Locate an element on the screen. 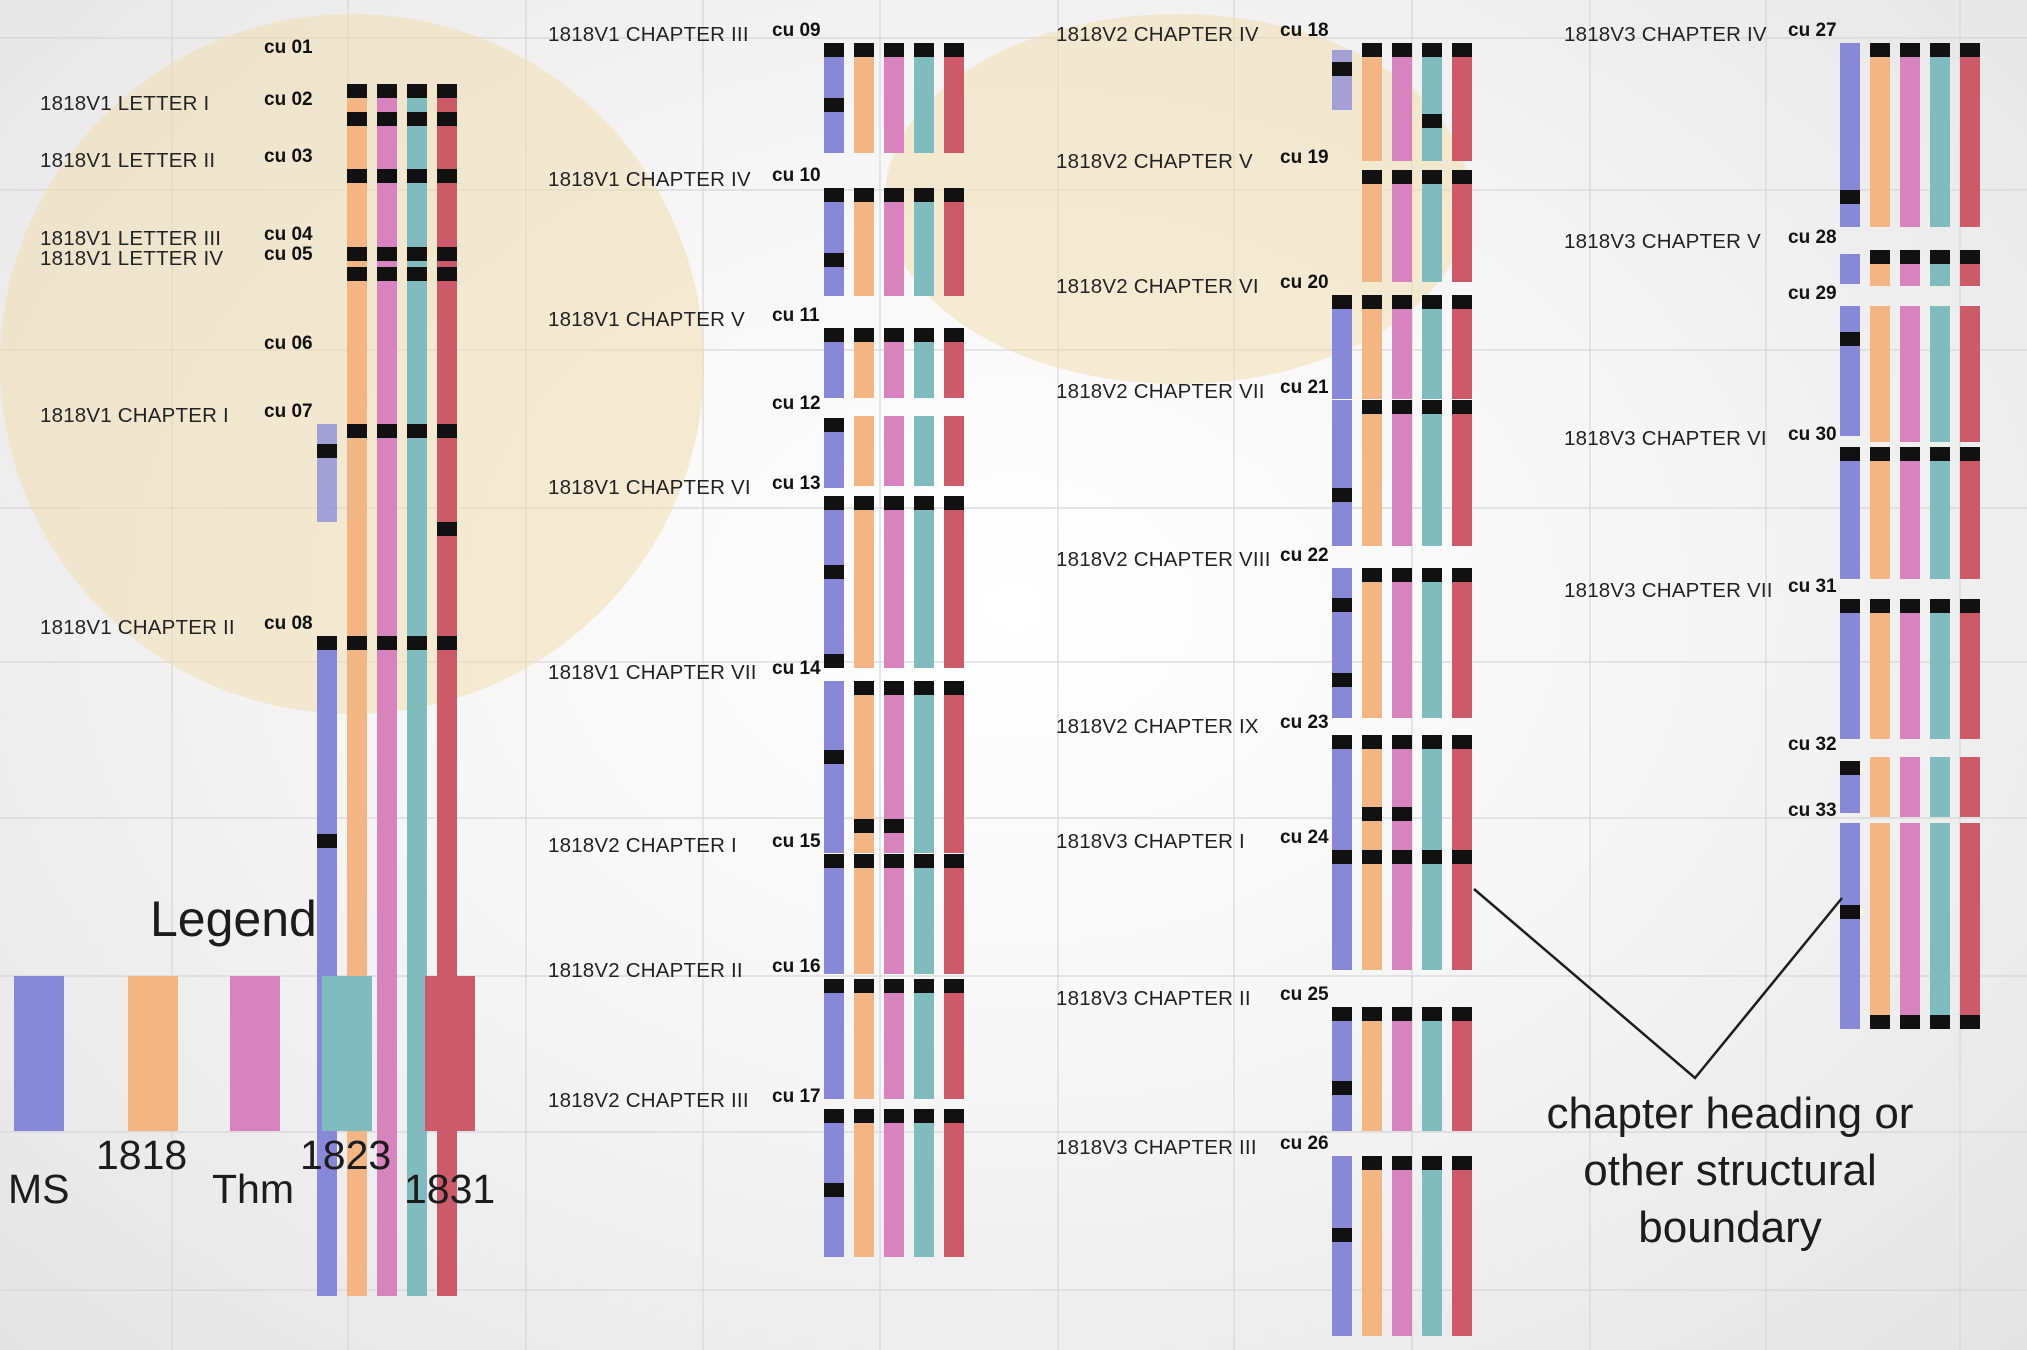 The height and width of the screenshot is (1350, 2027). chapter-label: 1818V1 LETTER IV is located at coordinates (132, 258).